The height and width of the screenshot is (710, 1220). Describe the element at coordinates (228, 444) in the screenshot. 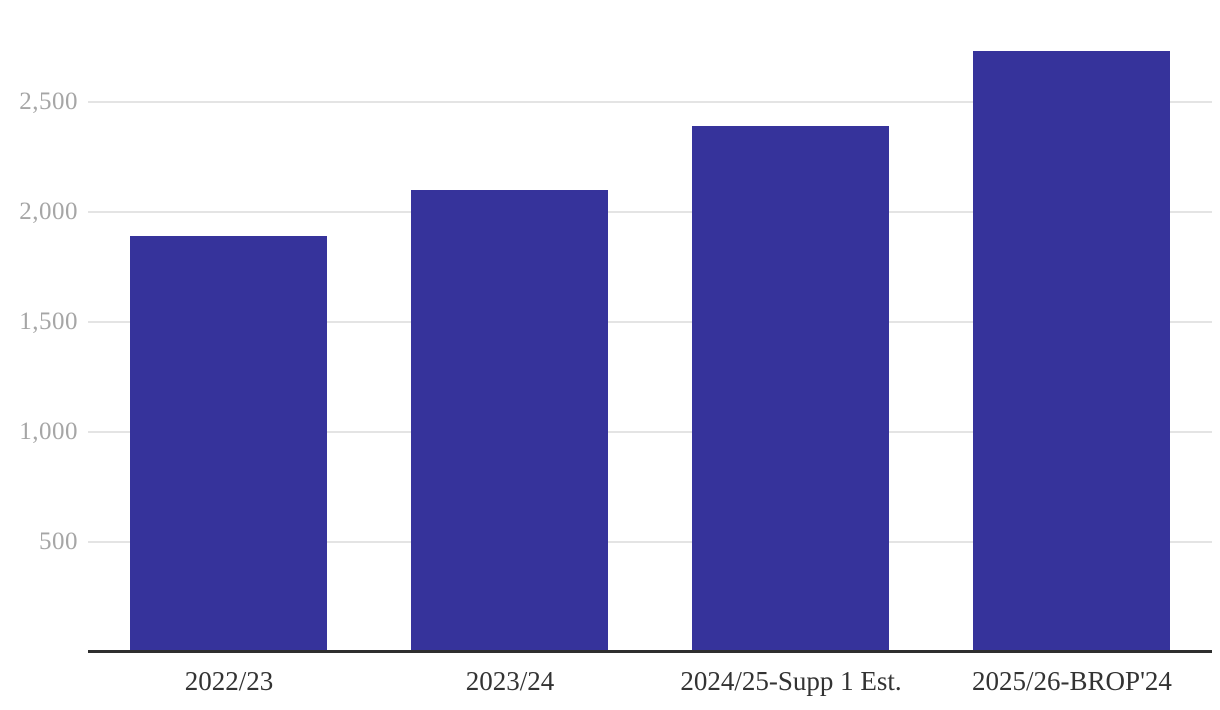

I see `bar-2022/23` at that location.